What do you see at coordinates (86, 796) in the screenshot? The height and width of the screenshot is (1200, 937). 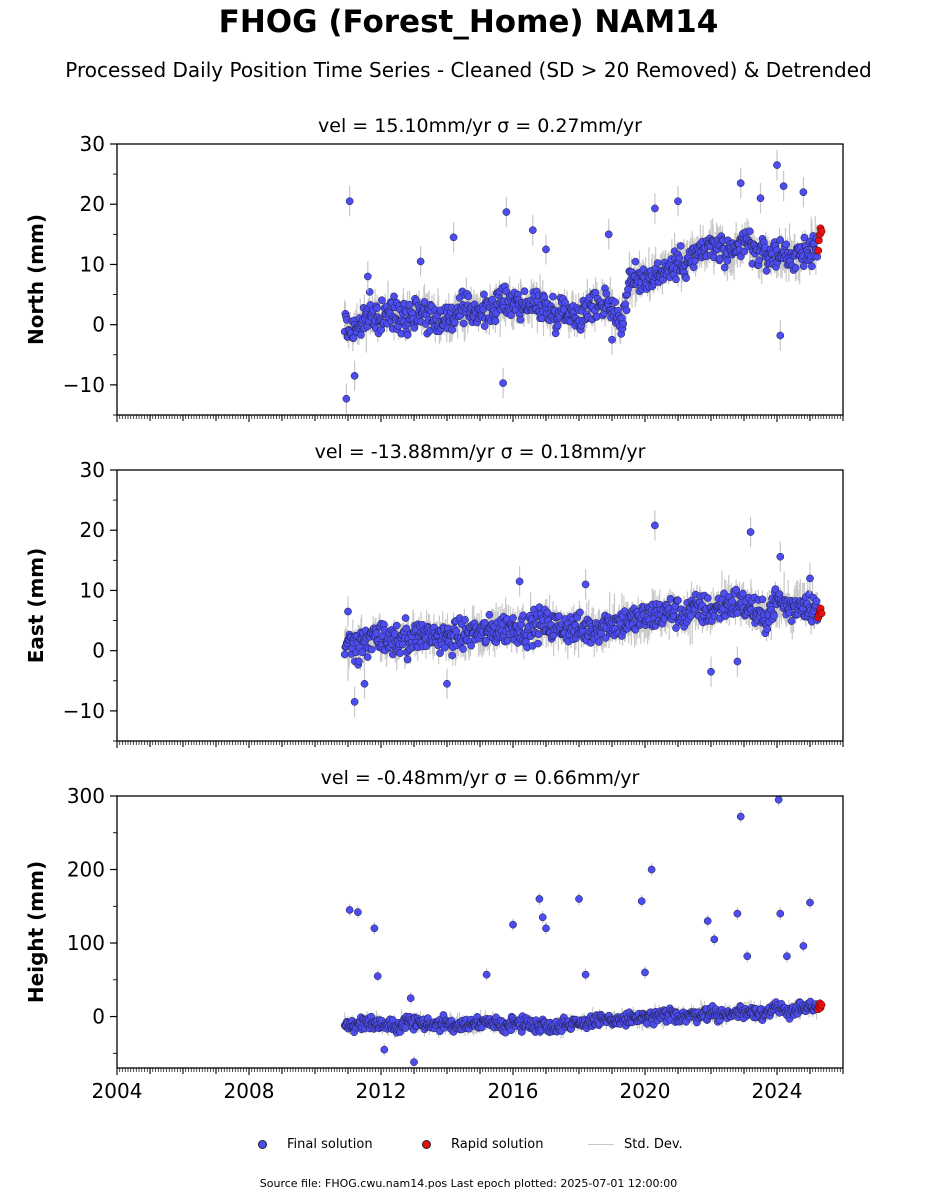 I see `ytick-label: 300` at bounding box center [86, 796].